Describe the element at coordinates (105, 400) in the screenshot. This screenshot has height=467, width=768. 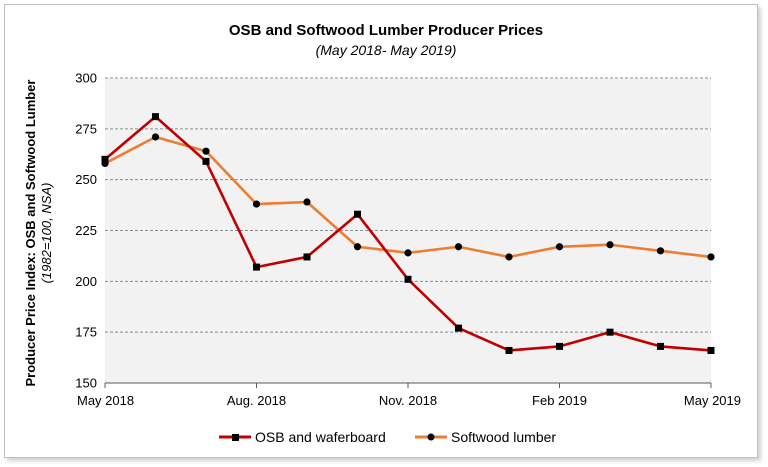
I see `x-tick-label-0: May 2018` at that location.